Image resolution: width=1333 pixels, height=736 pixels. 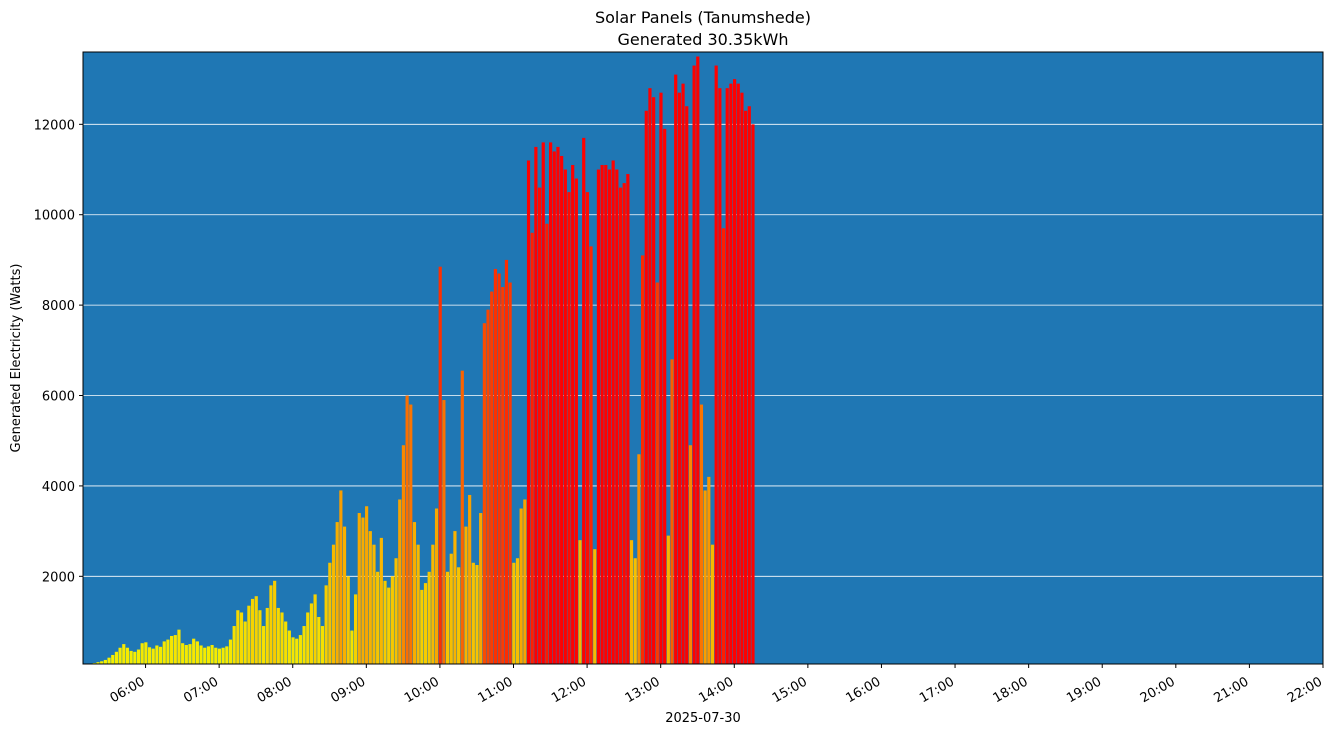 What do you see at coordinates (16, 358) in the screenshot?
I see `y-axis-label: Generated Electricity (Watts)` at bounding box center [16, 358].